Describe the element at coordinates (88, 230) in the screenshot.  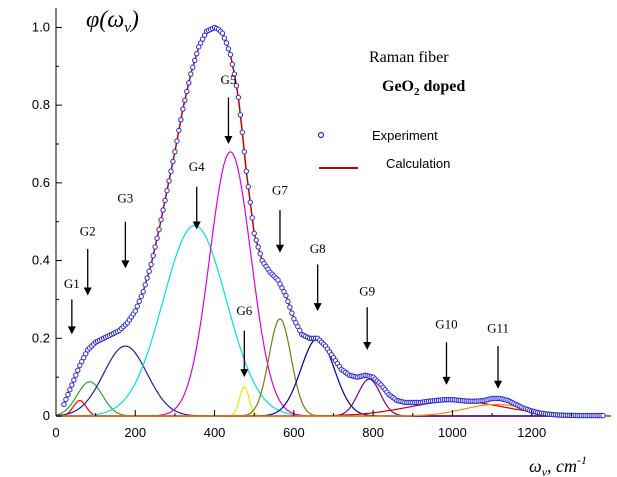
I see `peak-label-g2: G2` at that location.